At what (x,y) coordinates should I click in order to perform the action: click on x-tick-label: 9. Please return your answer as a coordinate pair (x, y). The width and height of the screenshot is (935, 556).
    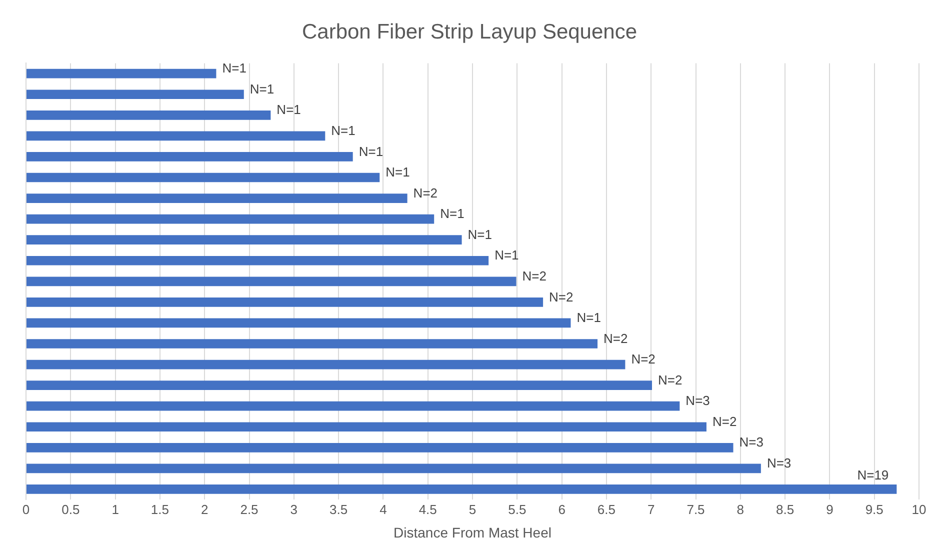
    Looking at the image, I should click on (830, 509).